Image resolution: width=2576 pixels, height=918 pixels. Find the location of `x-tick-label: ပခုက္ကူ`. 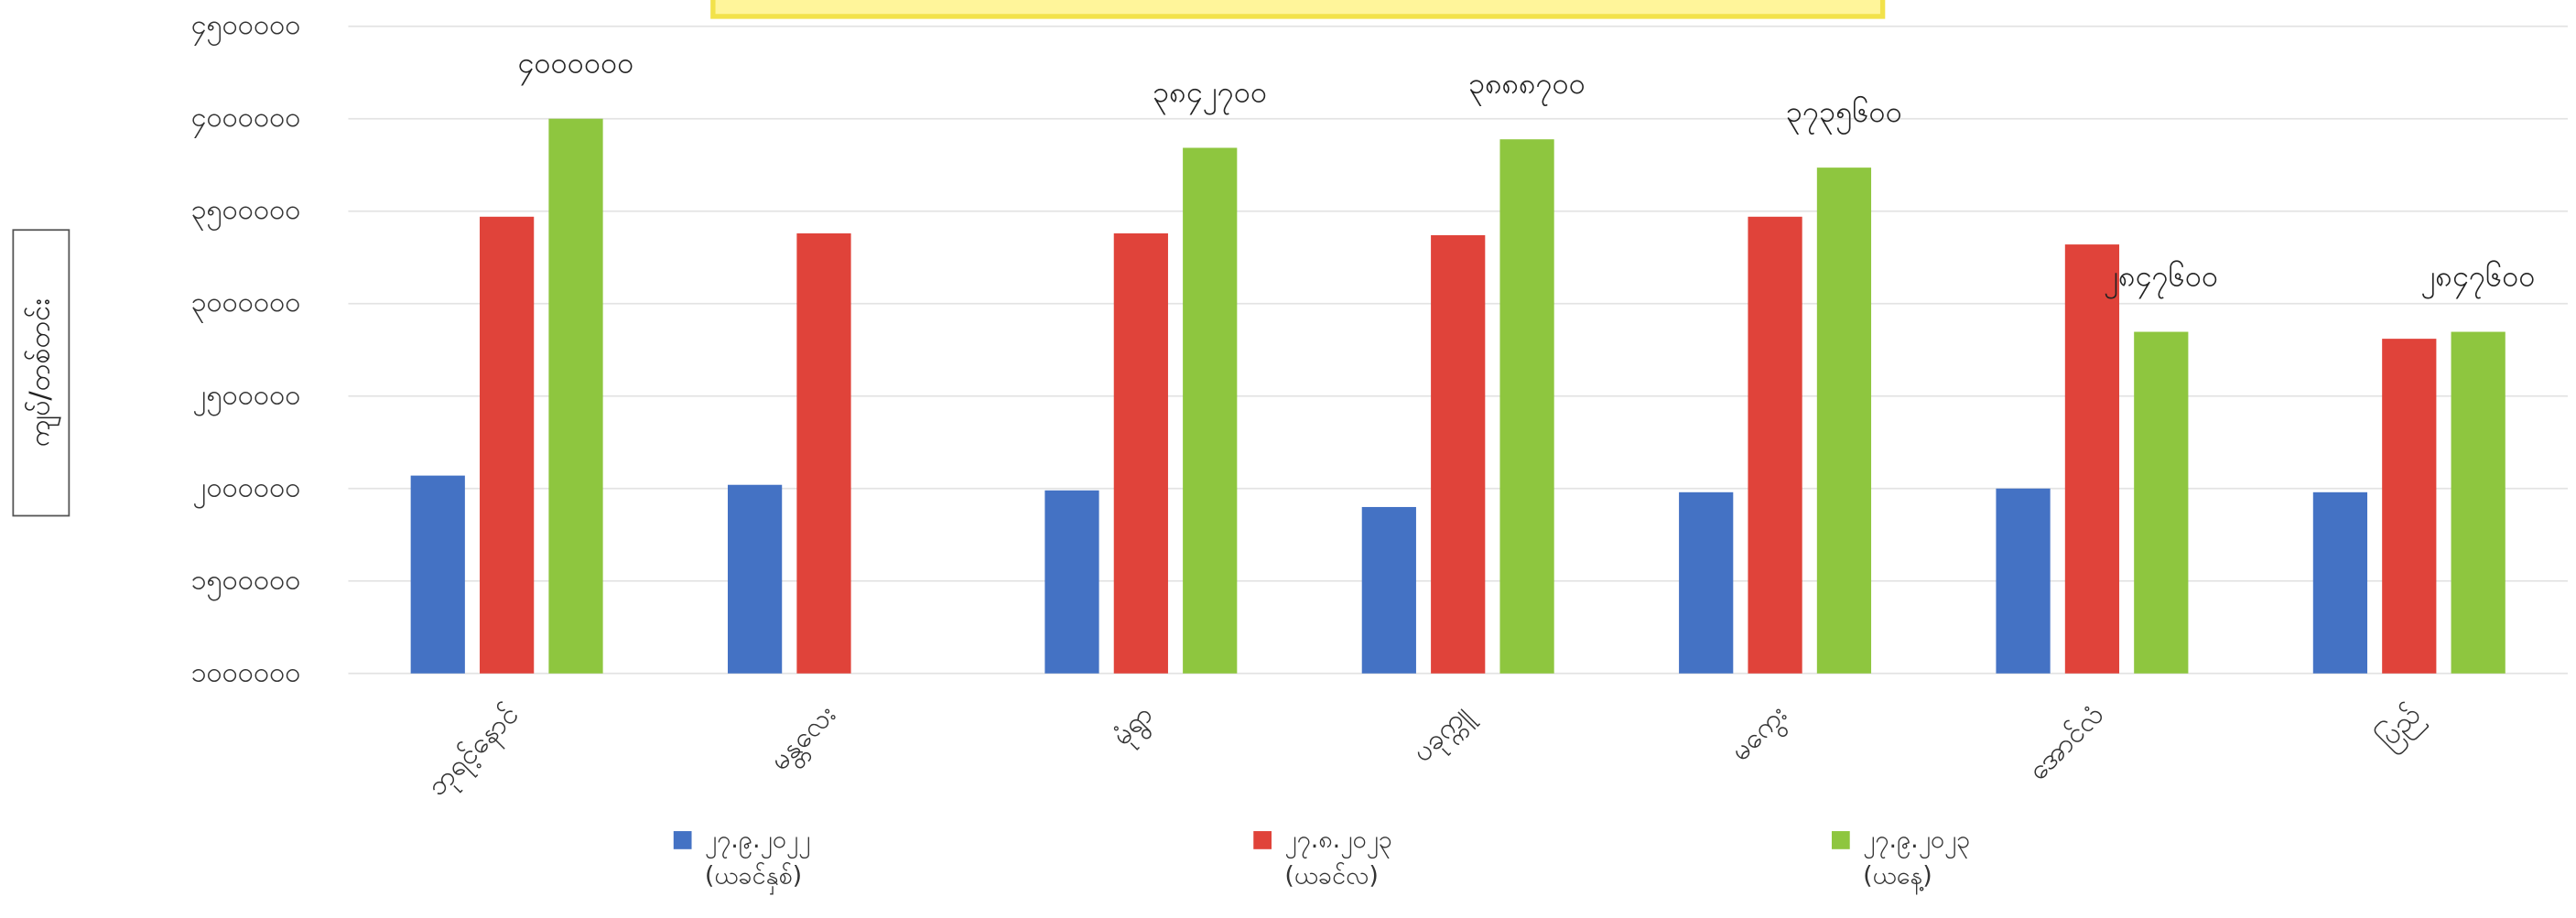

x-tick-label: ပခုက္ကူ is located at coordinates (1444, 734).